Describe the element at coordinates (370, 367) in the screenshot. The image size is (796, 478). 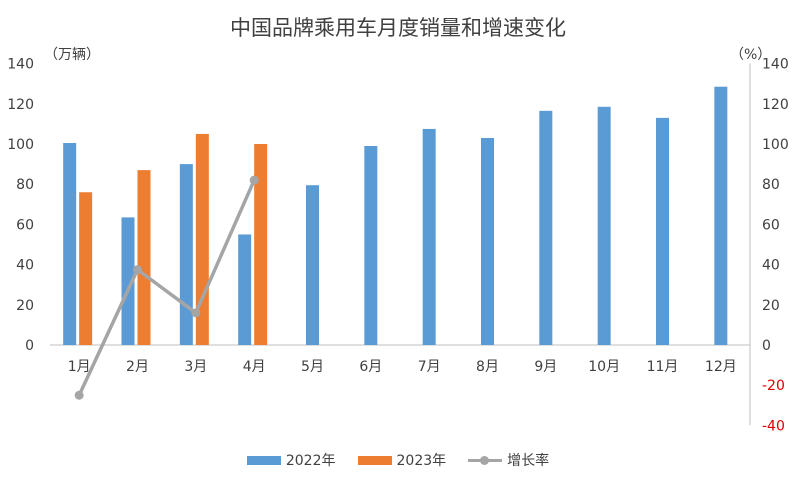
I see `x-axis-category-label: 6月` at that location.